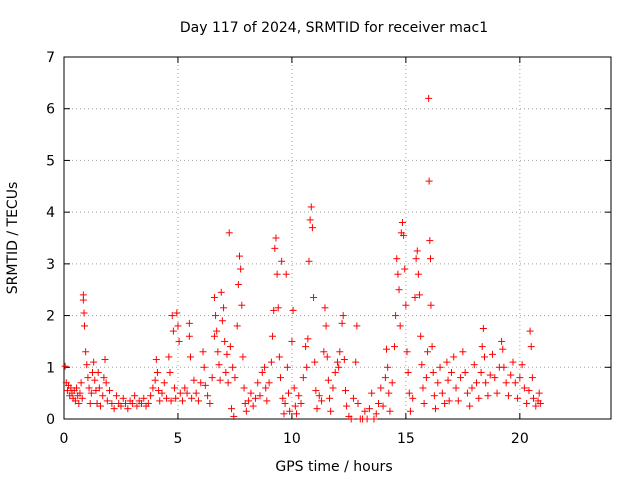 This screenshot has height=480, width=640. I want to click on y-tick-label: 1, so click(50, 368).